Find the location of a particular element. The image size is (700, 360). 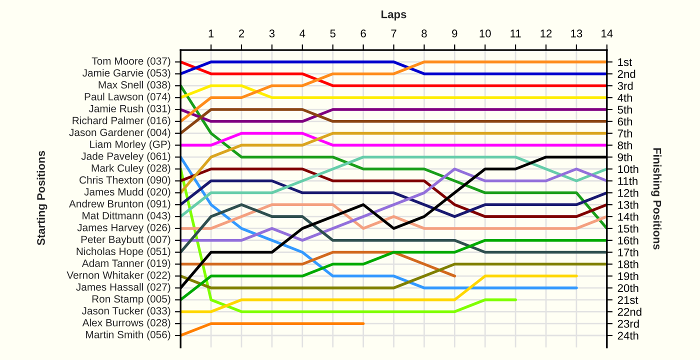

y-tick-label: 19th is located at coordinates (628, 276).